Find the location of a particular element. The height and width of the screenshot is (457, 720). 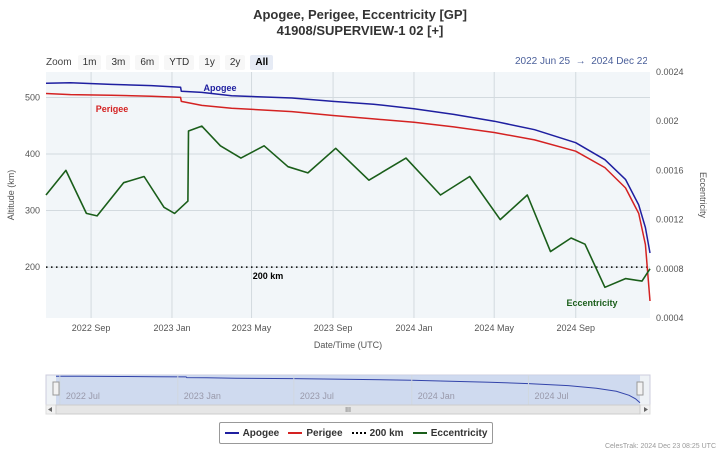

legend-perigee: Perigee is located at coordinates (315, 433).